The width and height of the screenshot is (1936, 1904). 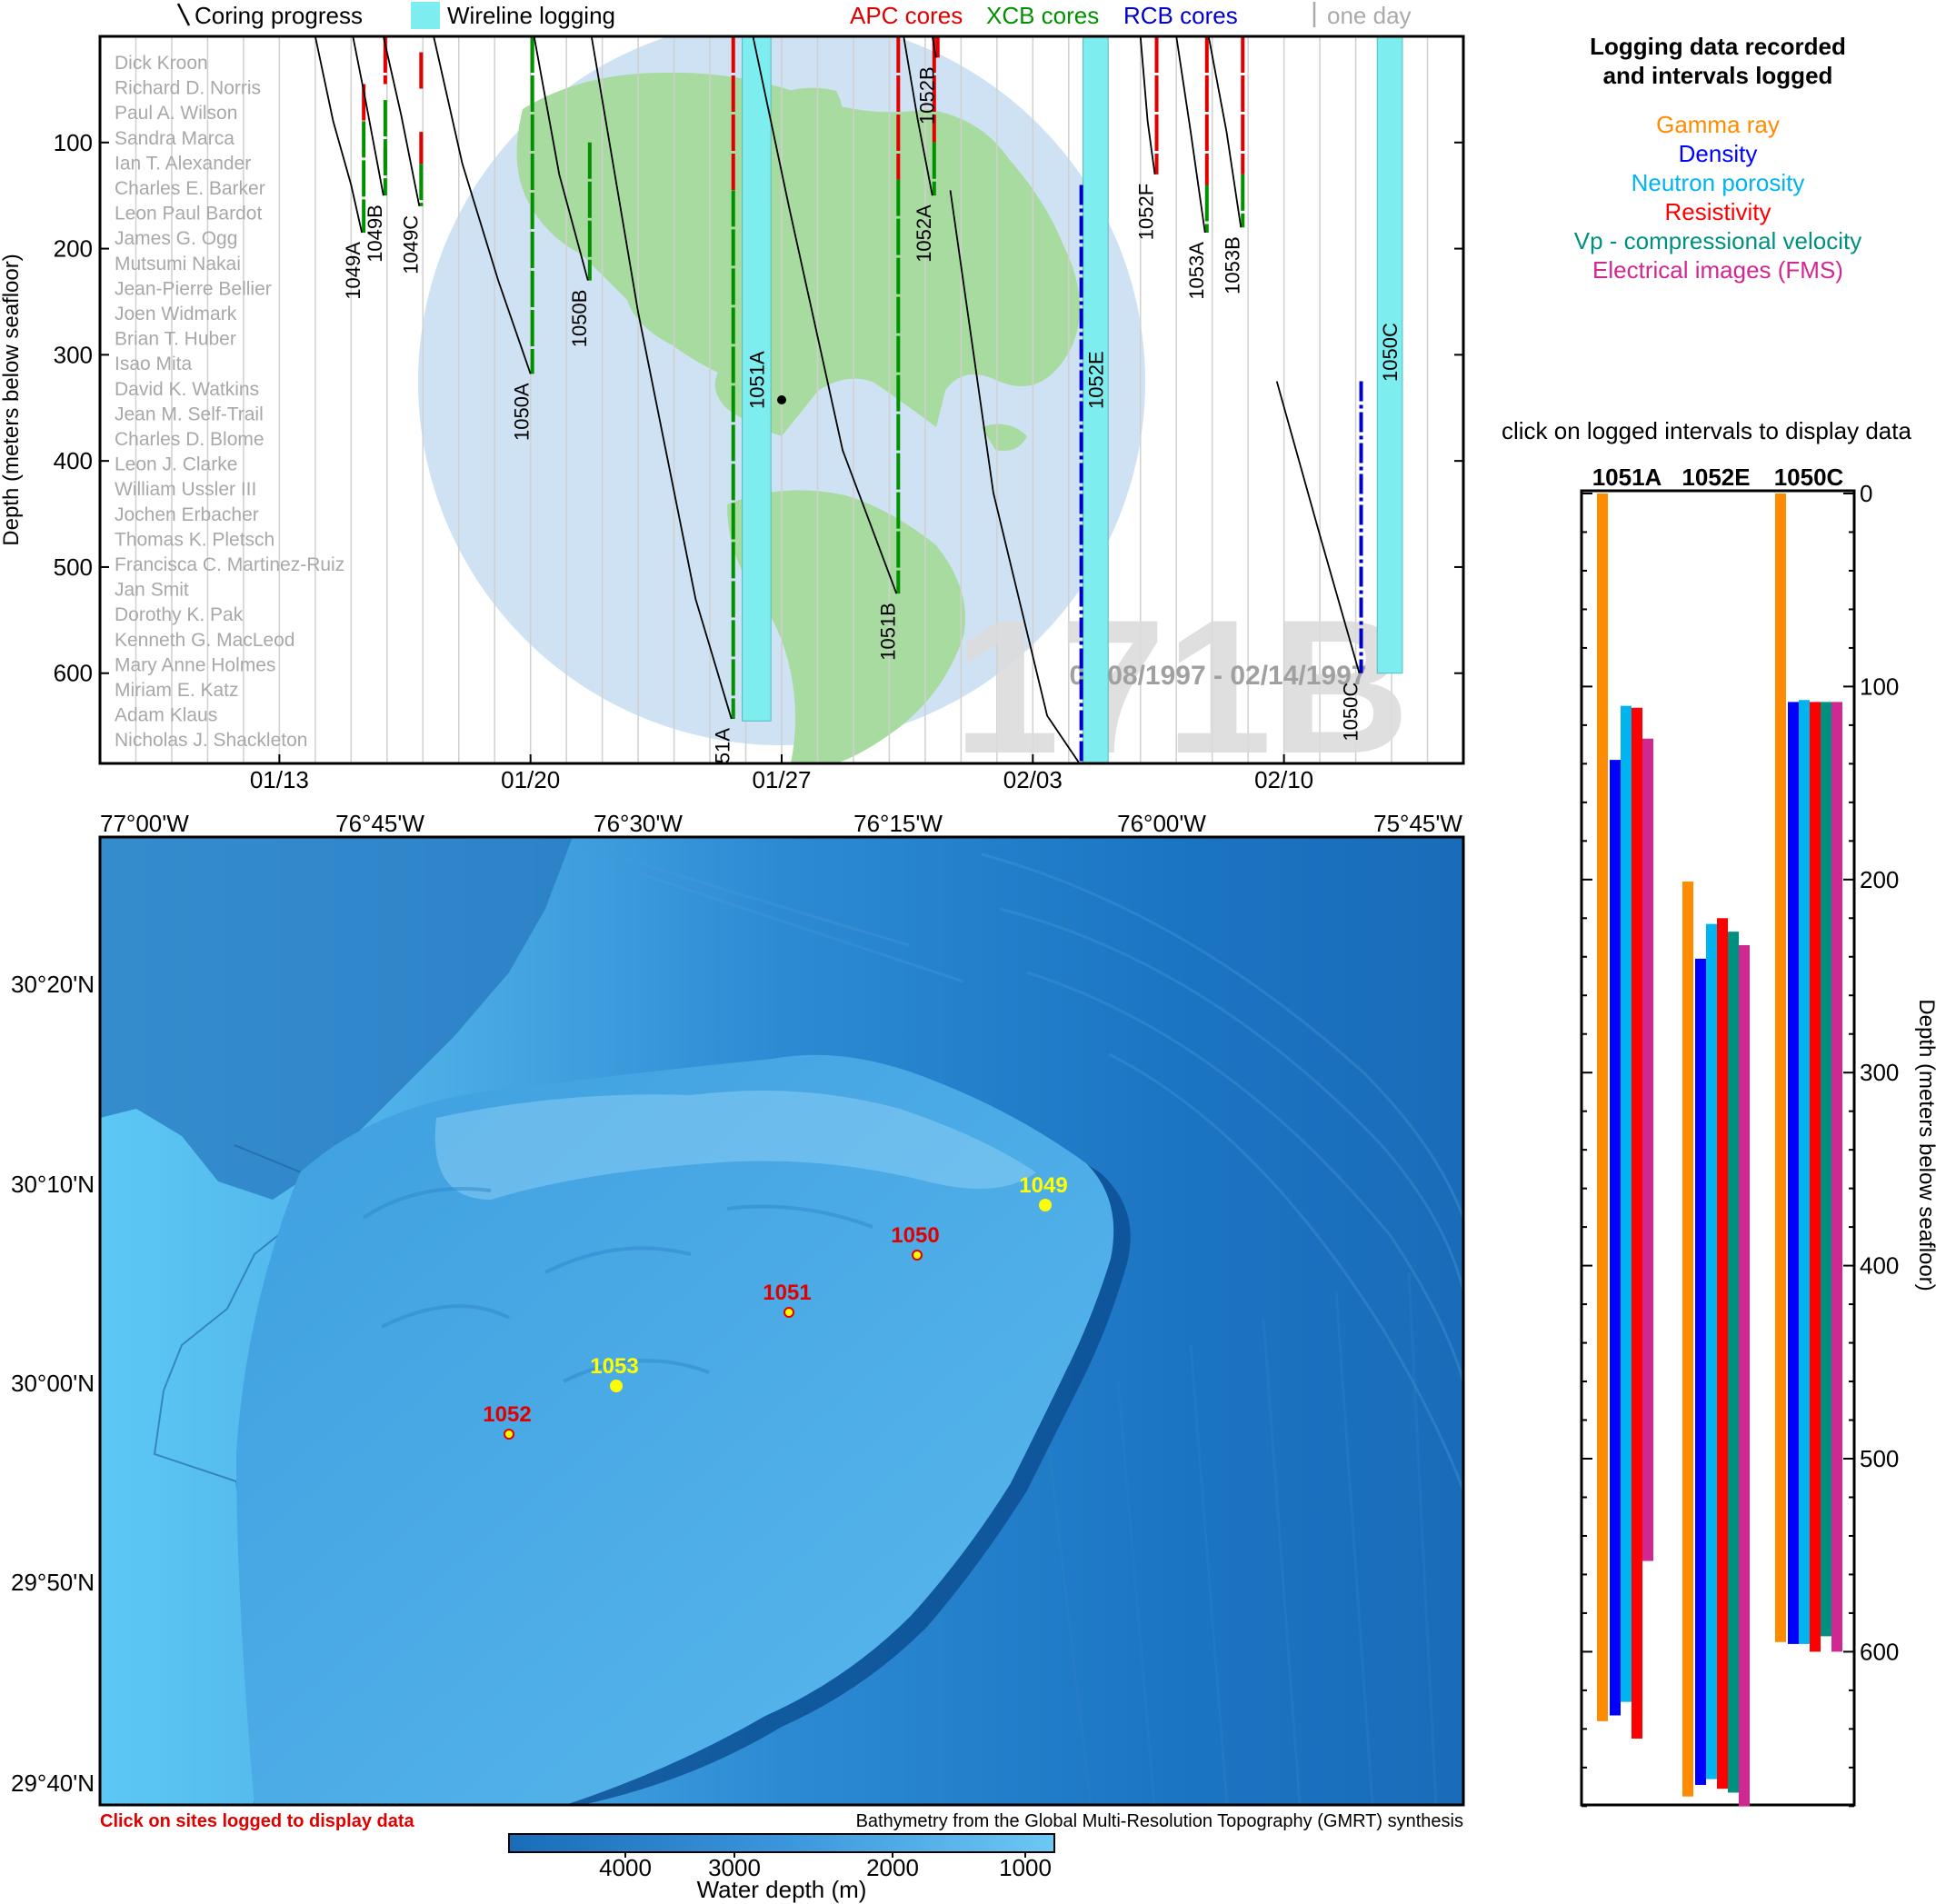 I want to click on coring-curve-1049A, so click(x=339, y=135).